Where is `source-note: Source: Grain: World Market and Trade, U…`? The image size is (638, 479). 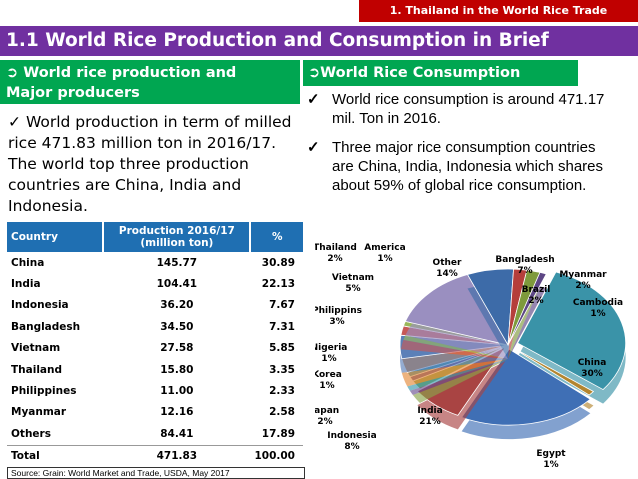
source-note: Source: Grain: World Market and Trade, U… is located at coordinates (156, 473).